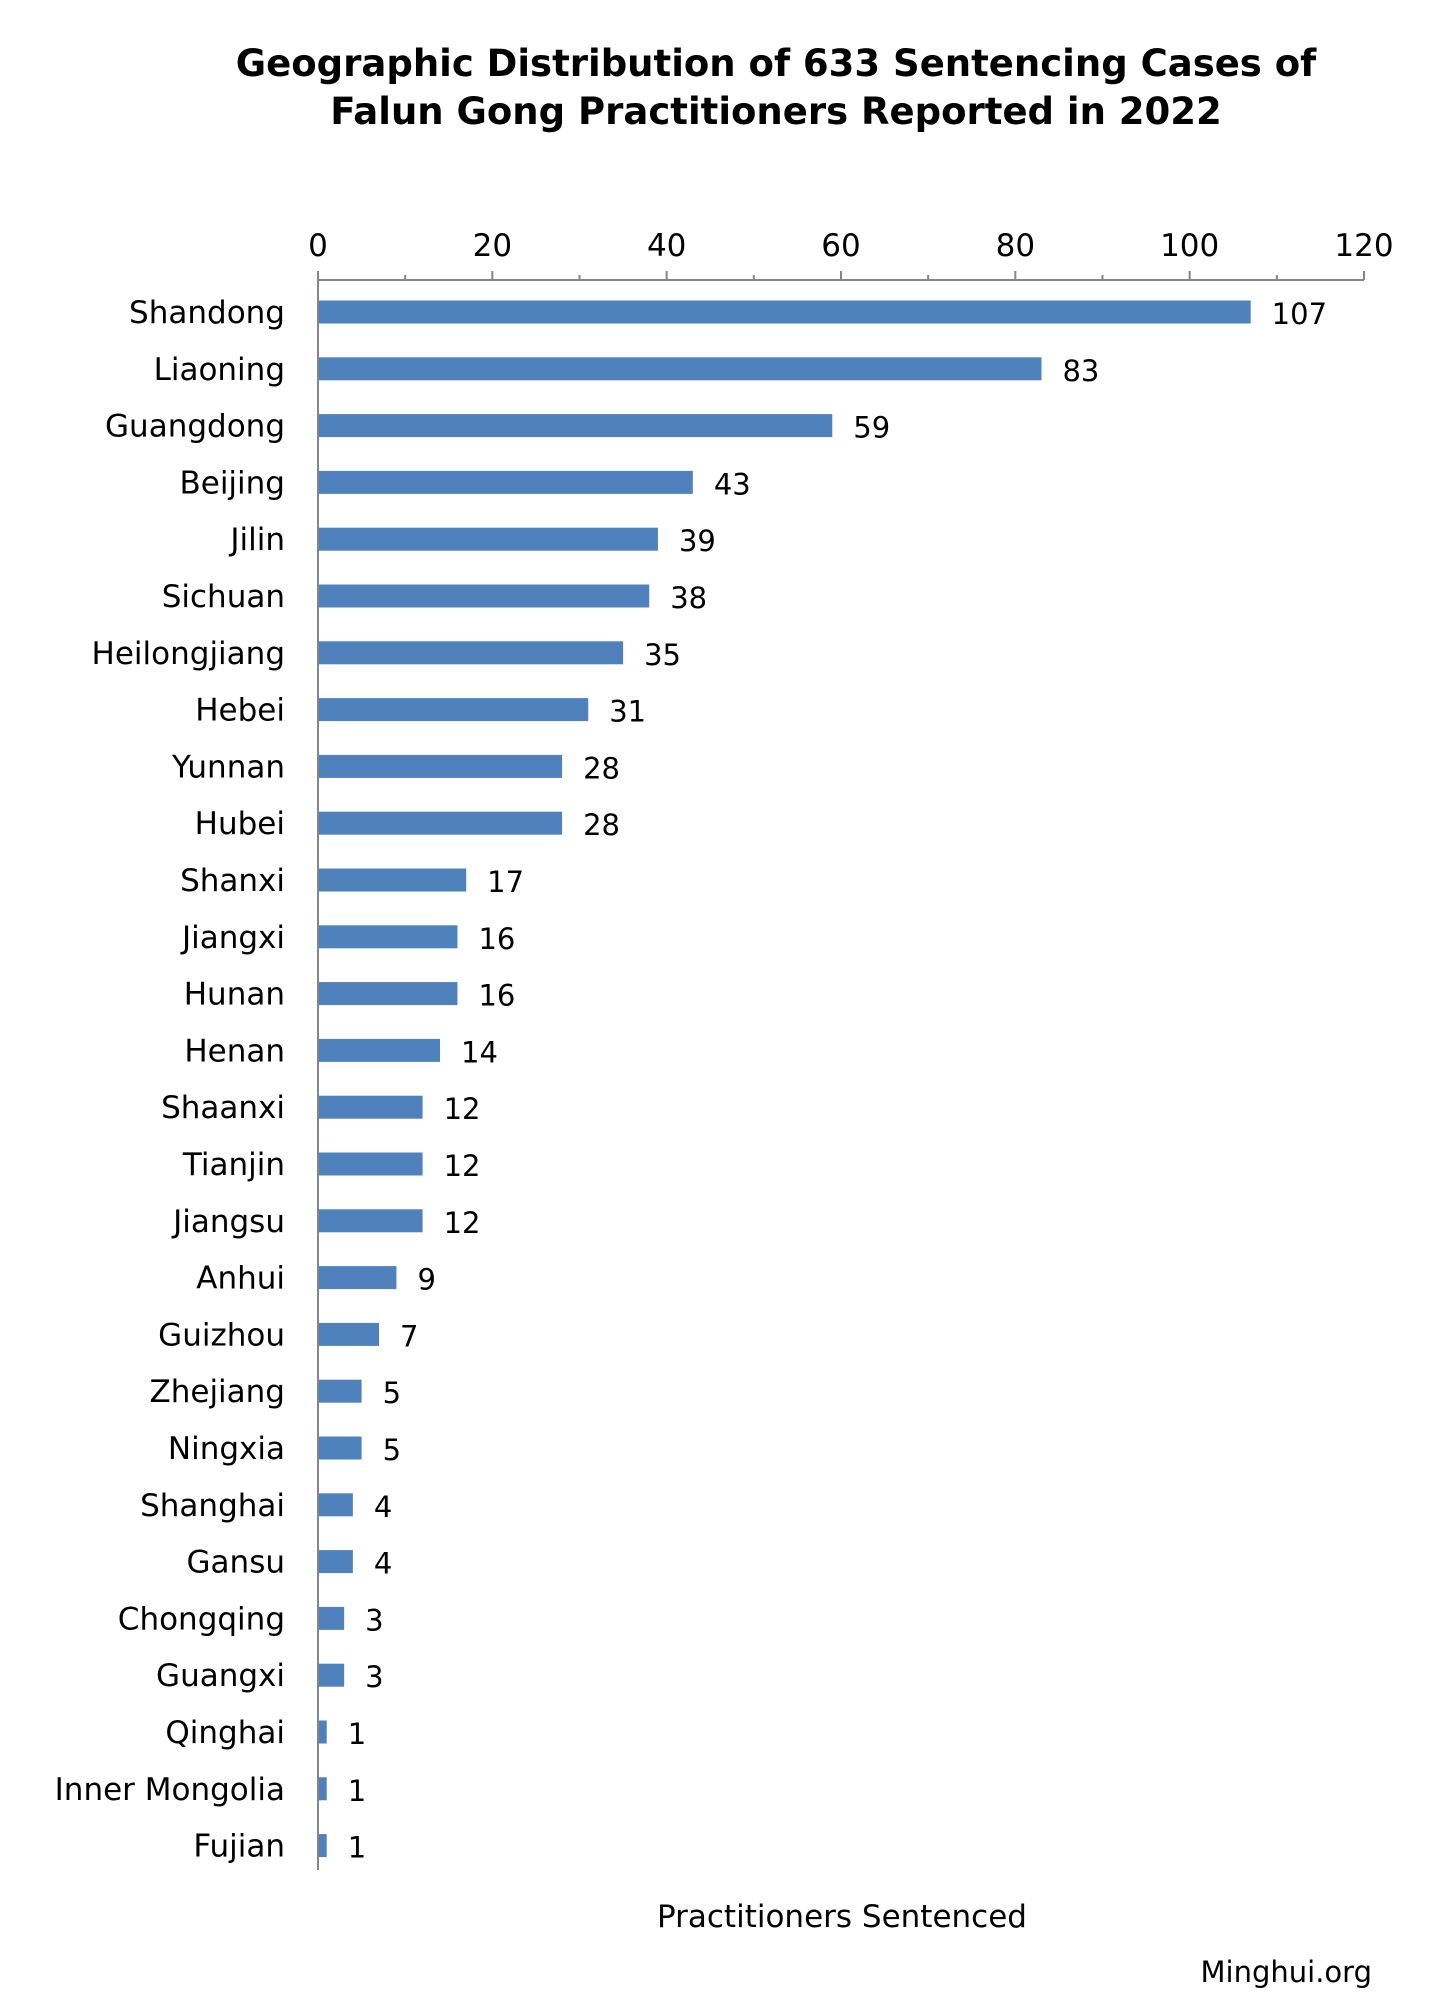  I want to click on category-label: Guizhou, so click(221, 1335).